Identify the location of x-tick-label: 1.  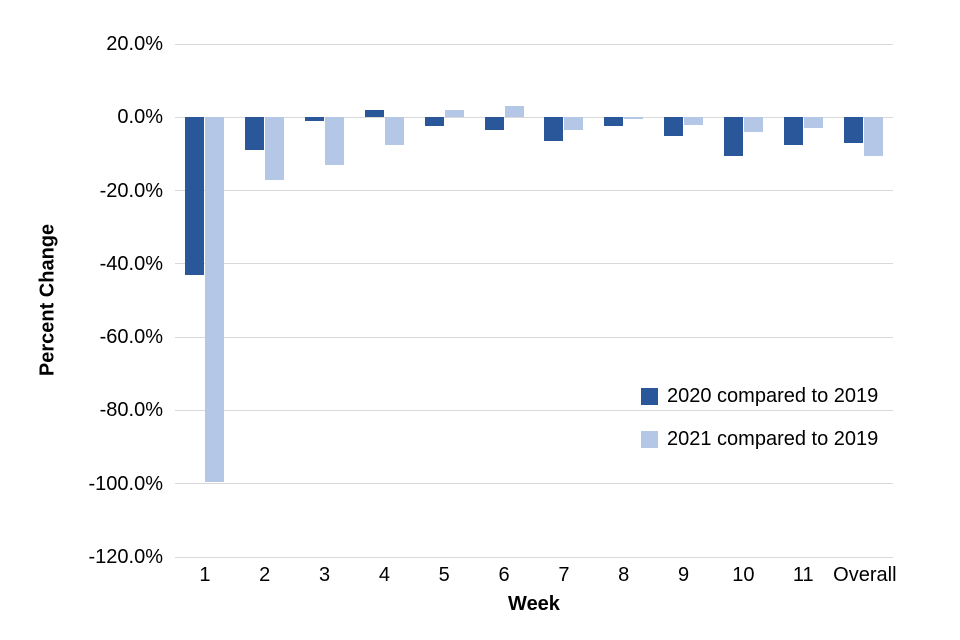
(205, 575).